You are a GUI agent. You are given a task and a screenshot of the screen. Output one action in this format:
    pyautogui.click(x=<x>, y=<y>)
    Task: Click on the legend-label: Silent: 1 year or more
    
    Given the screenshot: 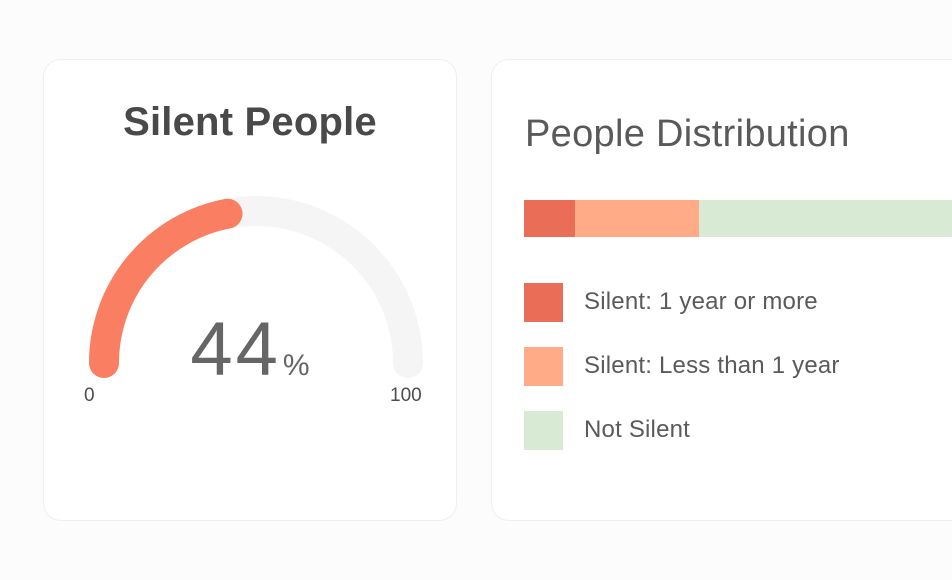 What is the action you would take?
    pyautogui.click(x=701, y=301)
    